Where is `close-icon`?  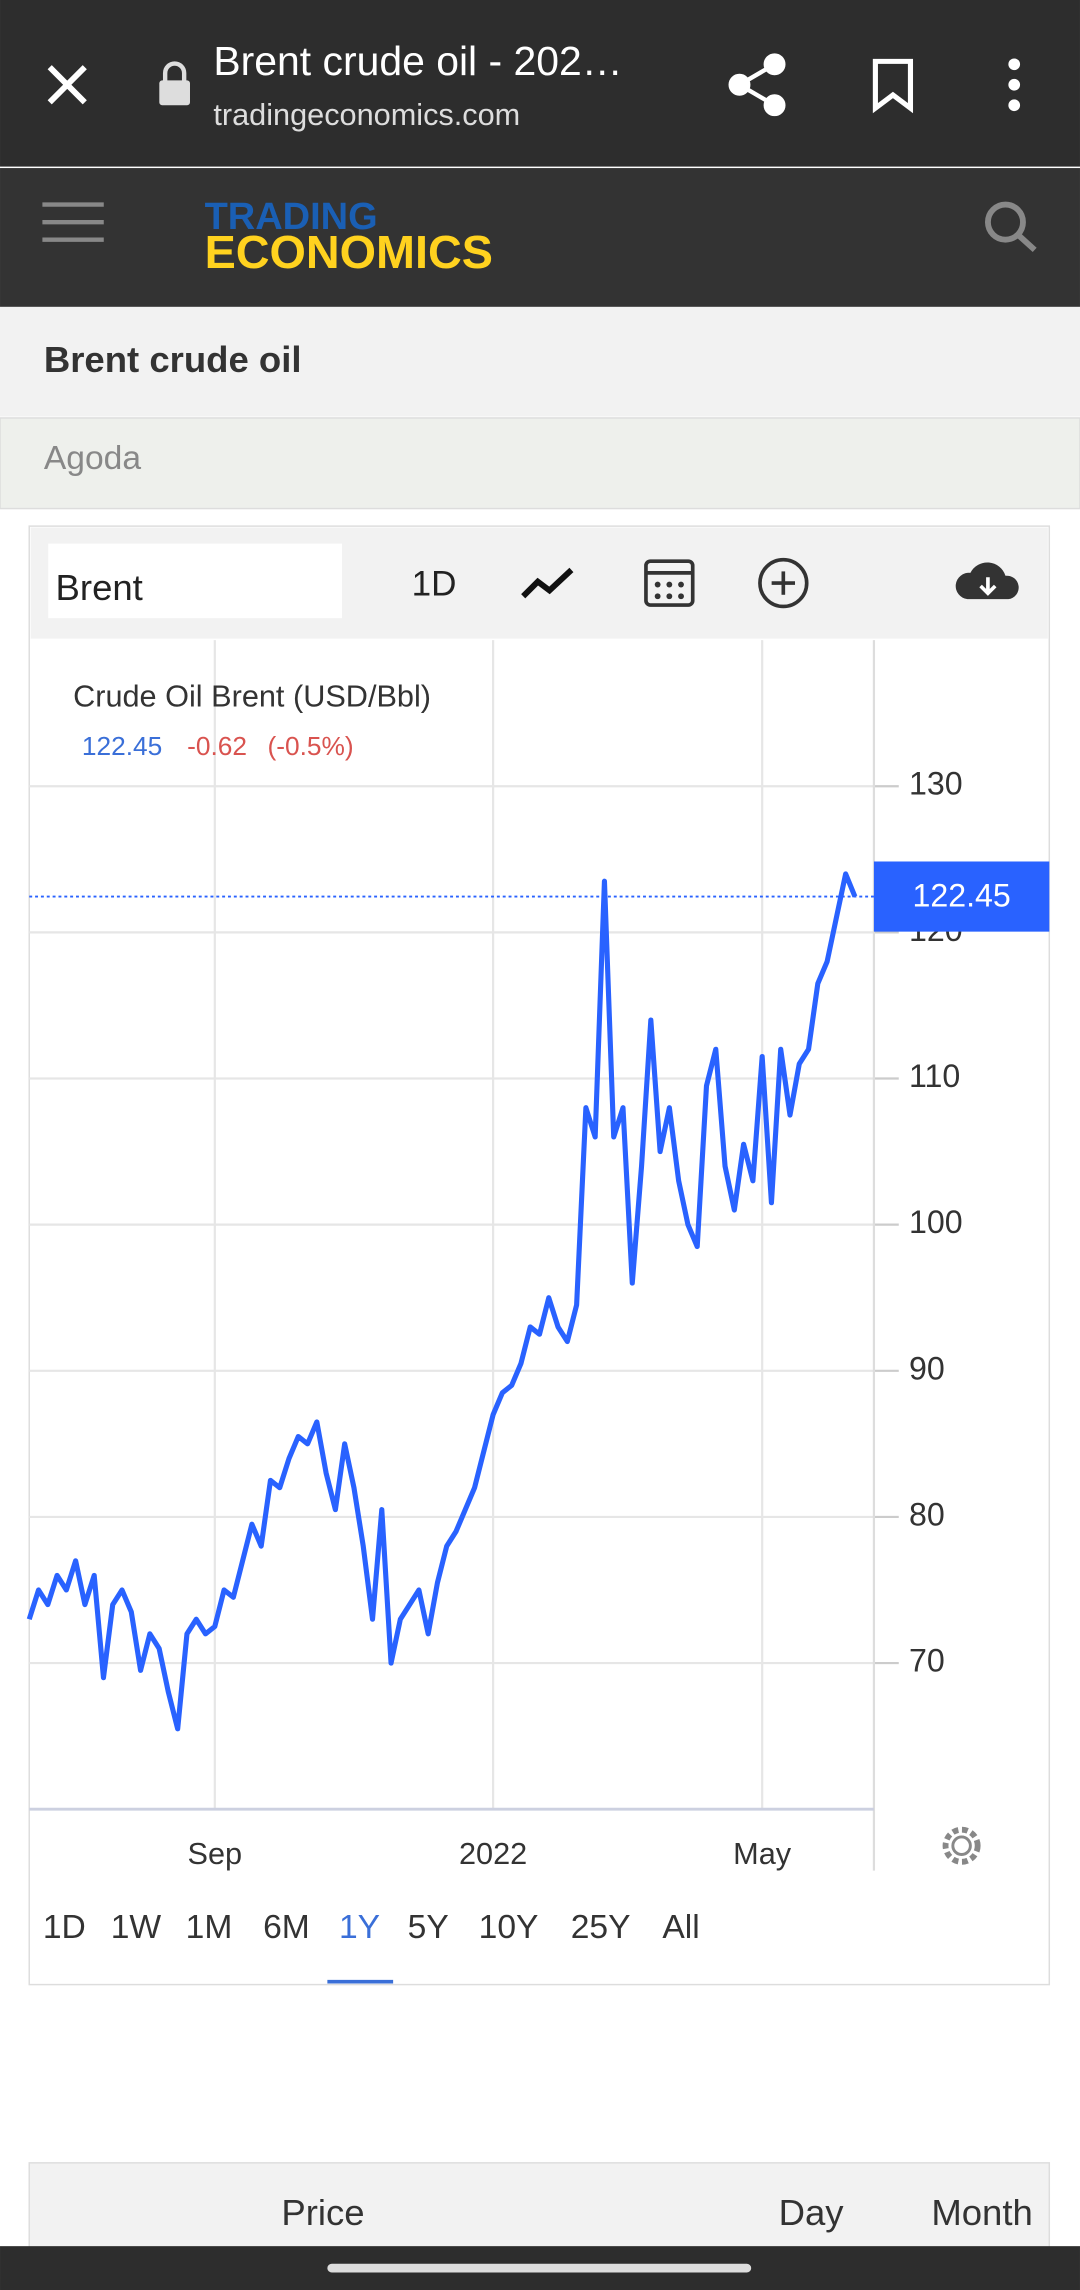 close-icon is located at coordinates (67, 85).